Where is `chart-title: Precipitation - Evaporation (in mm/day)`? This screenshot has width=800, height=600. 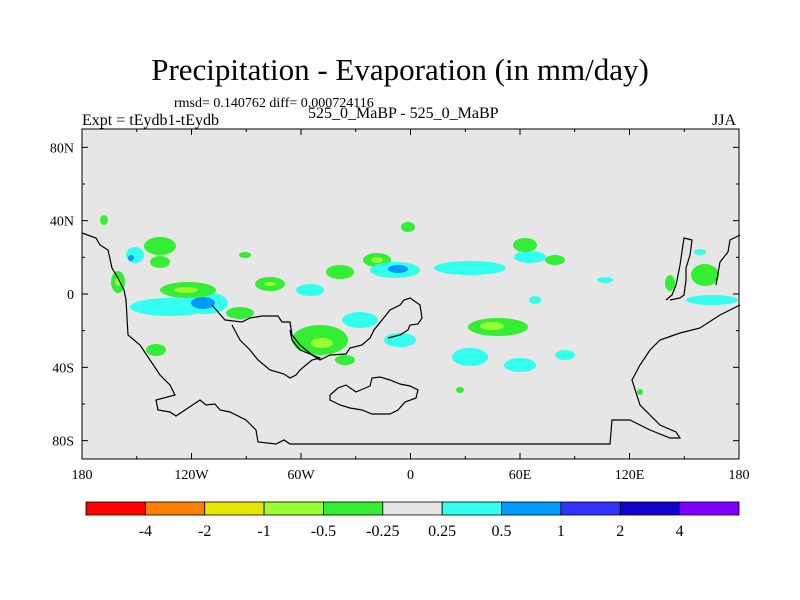
chart-title: Precipitation - Evaporation (in mm/day) is located at coordinates (400, 69).